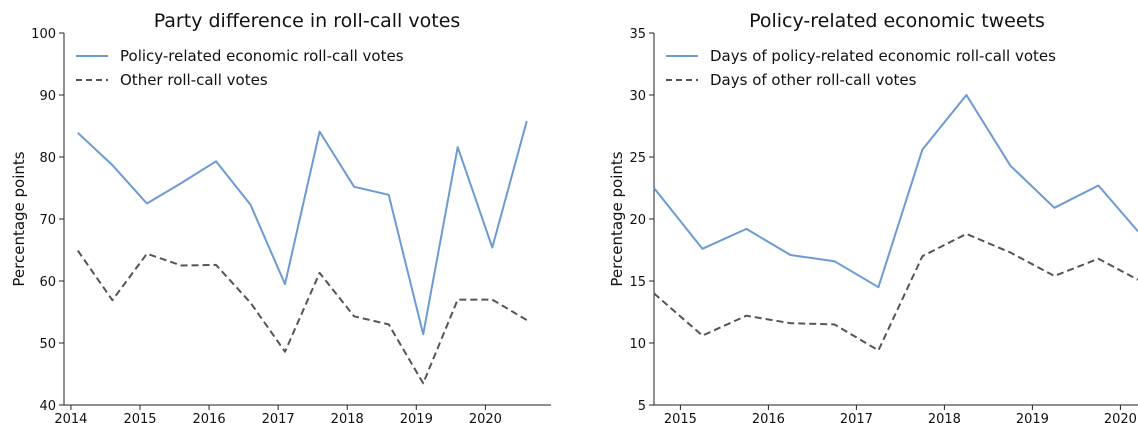 This screenshot has width=1138, height=423. I want to click on legend-label-other: Other roll-call votes, so click(194, 80).